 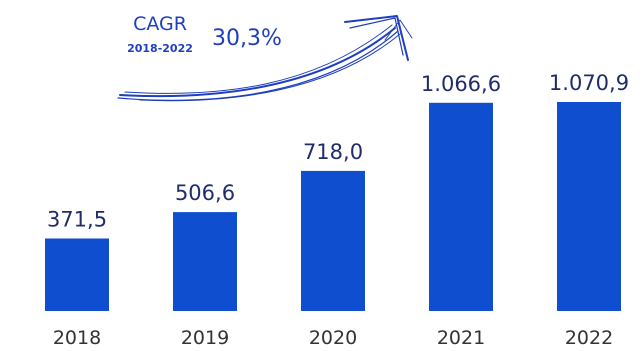 I want to click on bar-2019, so click(x=205, y=261).